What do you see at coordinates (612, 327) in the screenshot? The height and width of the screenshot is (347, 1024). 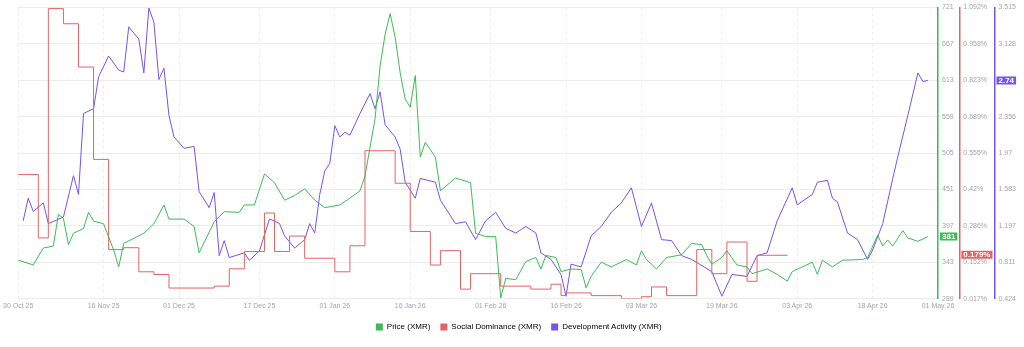 I see `legend-label: Development Activity (XMR)` at bounding box center [612, 327].